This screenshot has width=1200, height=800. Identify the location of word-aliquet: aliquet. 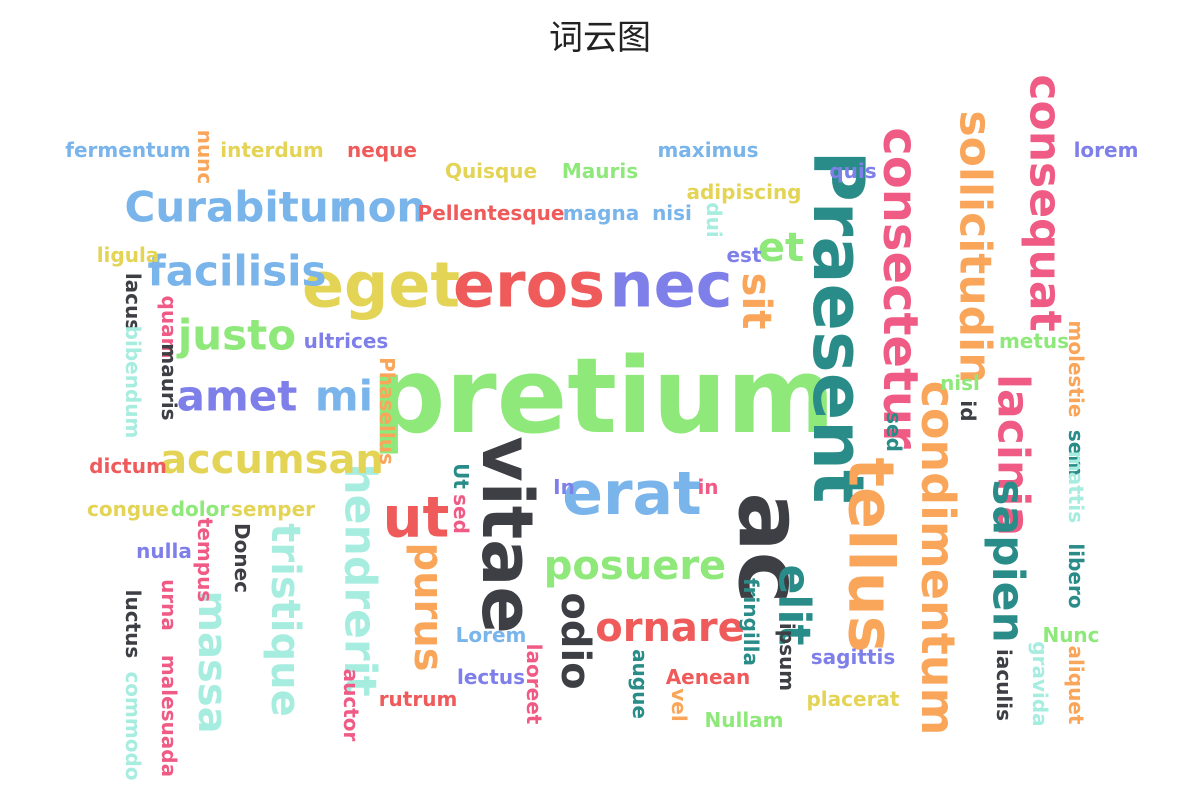
(1076, 685).